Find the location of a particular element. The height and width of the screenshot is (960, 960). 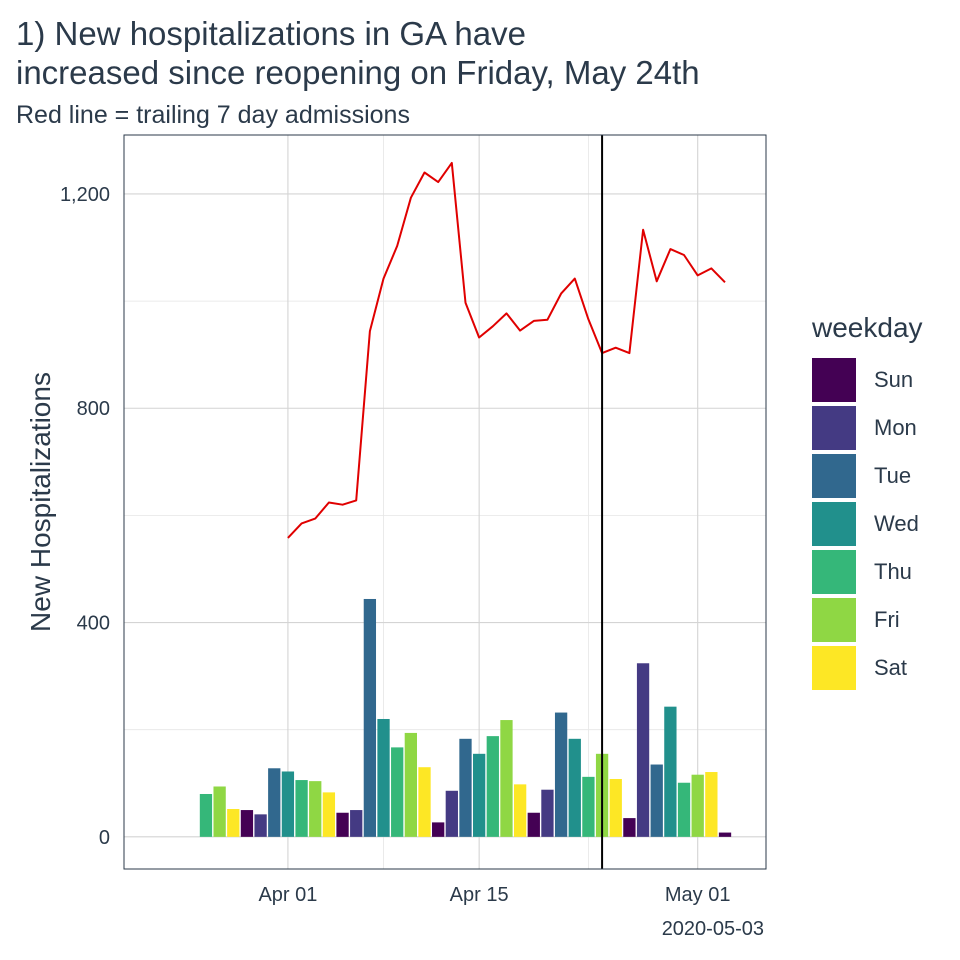

legend: weekday Sun Mon Tue Wed Thu Fri Sat is located at coordinates (867, 502).